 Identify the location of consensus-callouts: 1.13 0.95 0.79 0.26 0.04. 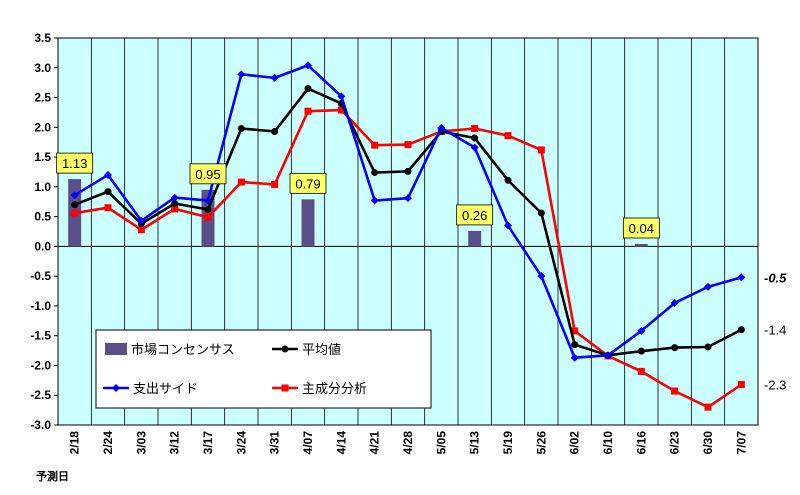
(358, 195).